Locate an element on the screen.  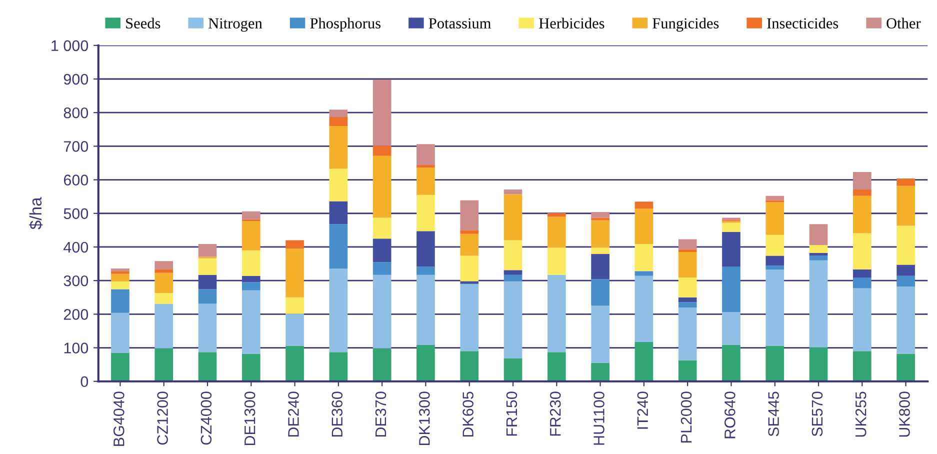
y-tick-label: 300 is located at coordinates (76, 280).